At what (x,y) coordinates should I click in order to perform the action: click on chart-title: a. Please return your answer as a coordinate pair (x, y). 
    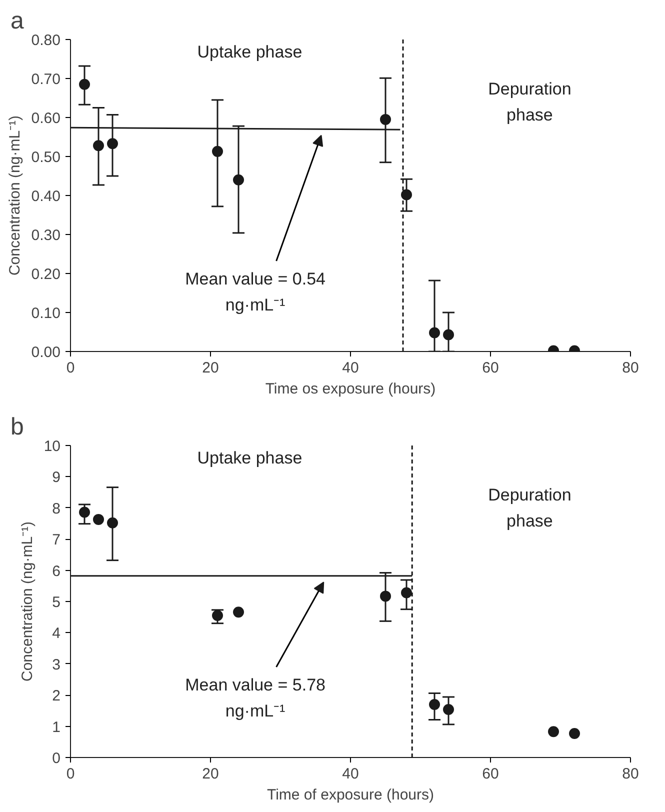
    Looking at the image, I should click on (17, 21).